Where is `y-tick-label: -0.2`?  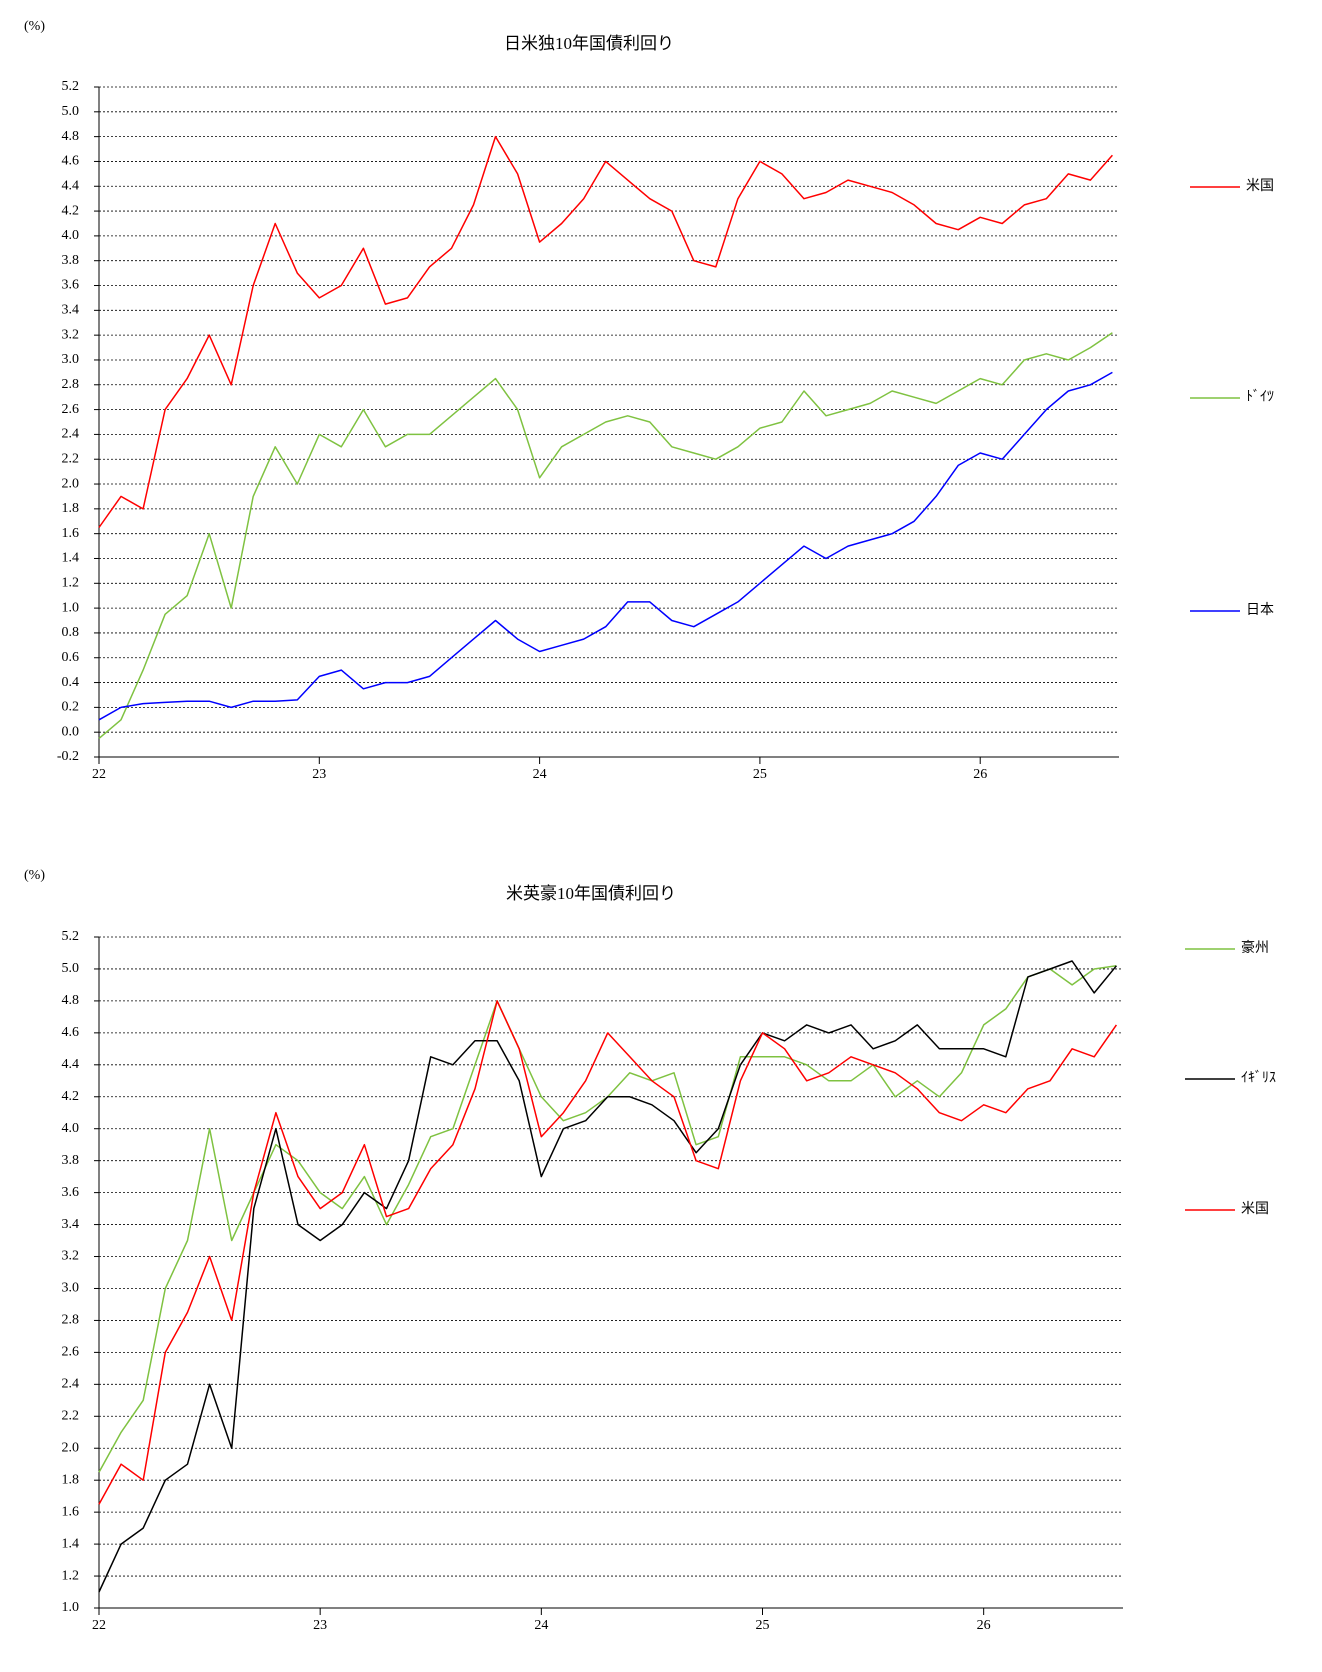 y-tick-label: -0.2 is located at coordinates (68, 756).